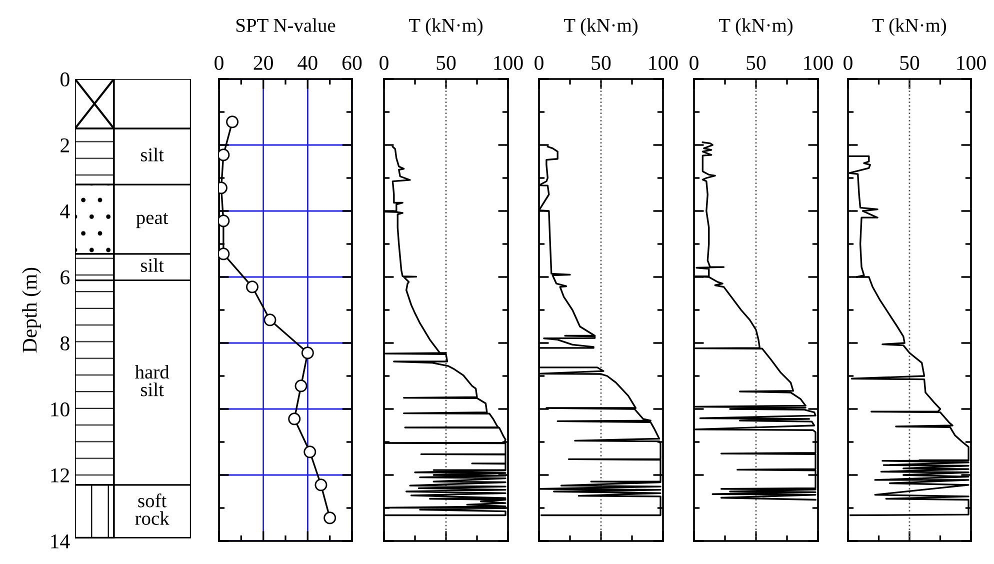  I want to click on y-tick-label: 4, so click(65, 211).